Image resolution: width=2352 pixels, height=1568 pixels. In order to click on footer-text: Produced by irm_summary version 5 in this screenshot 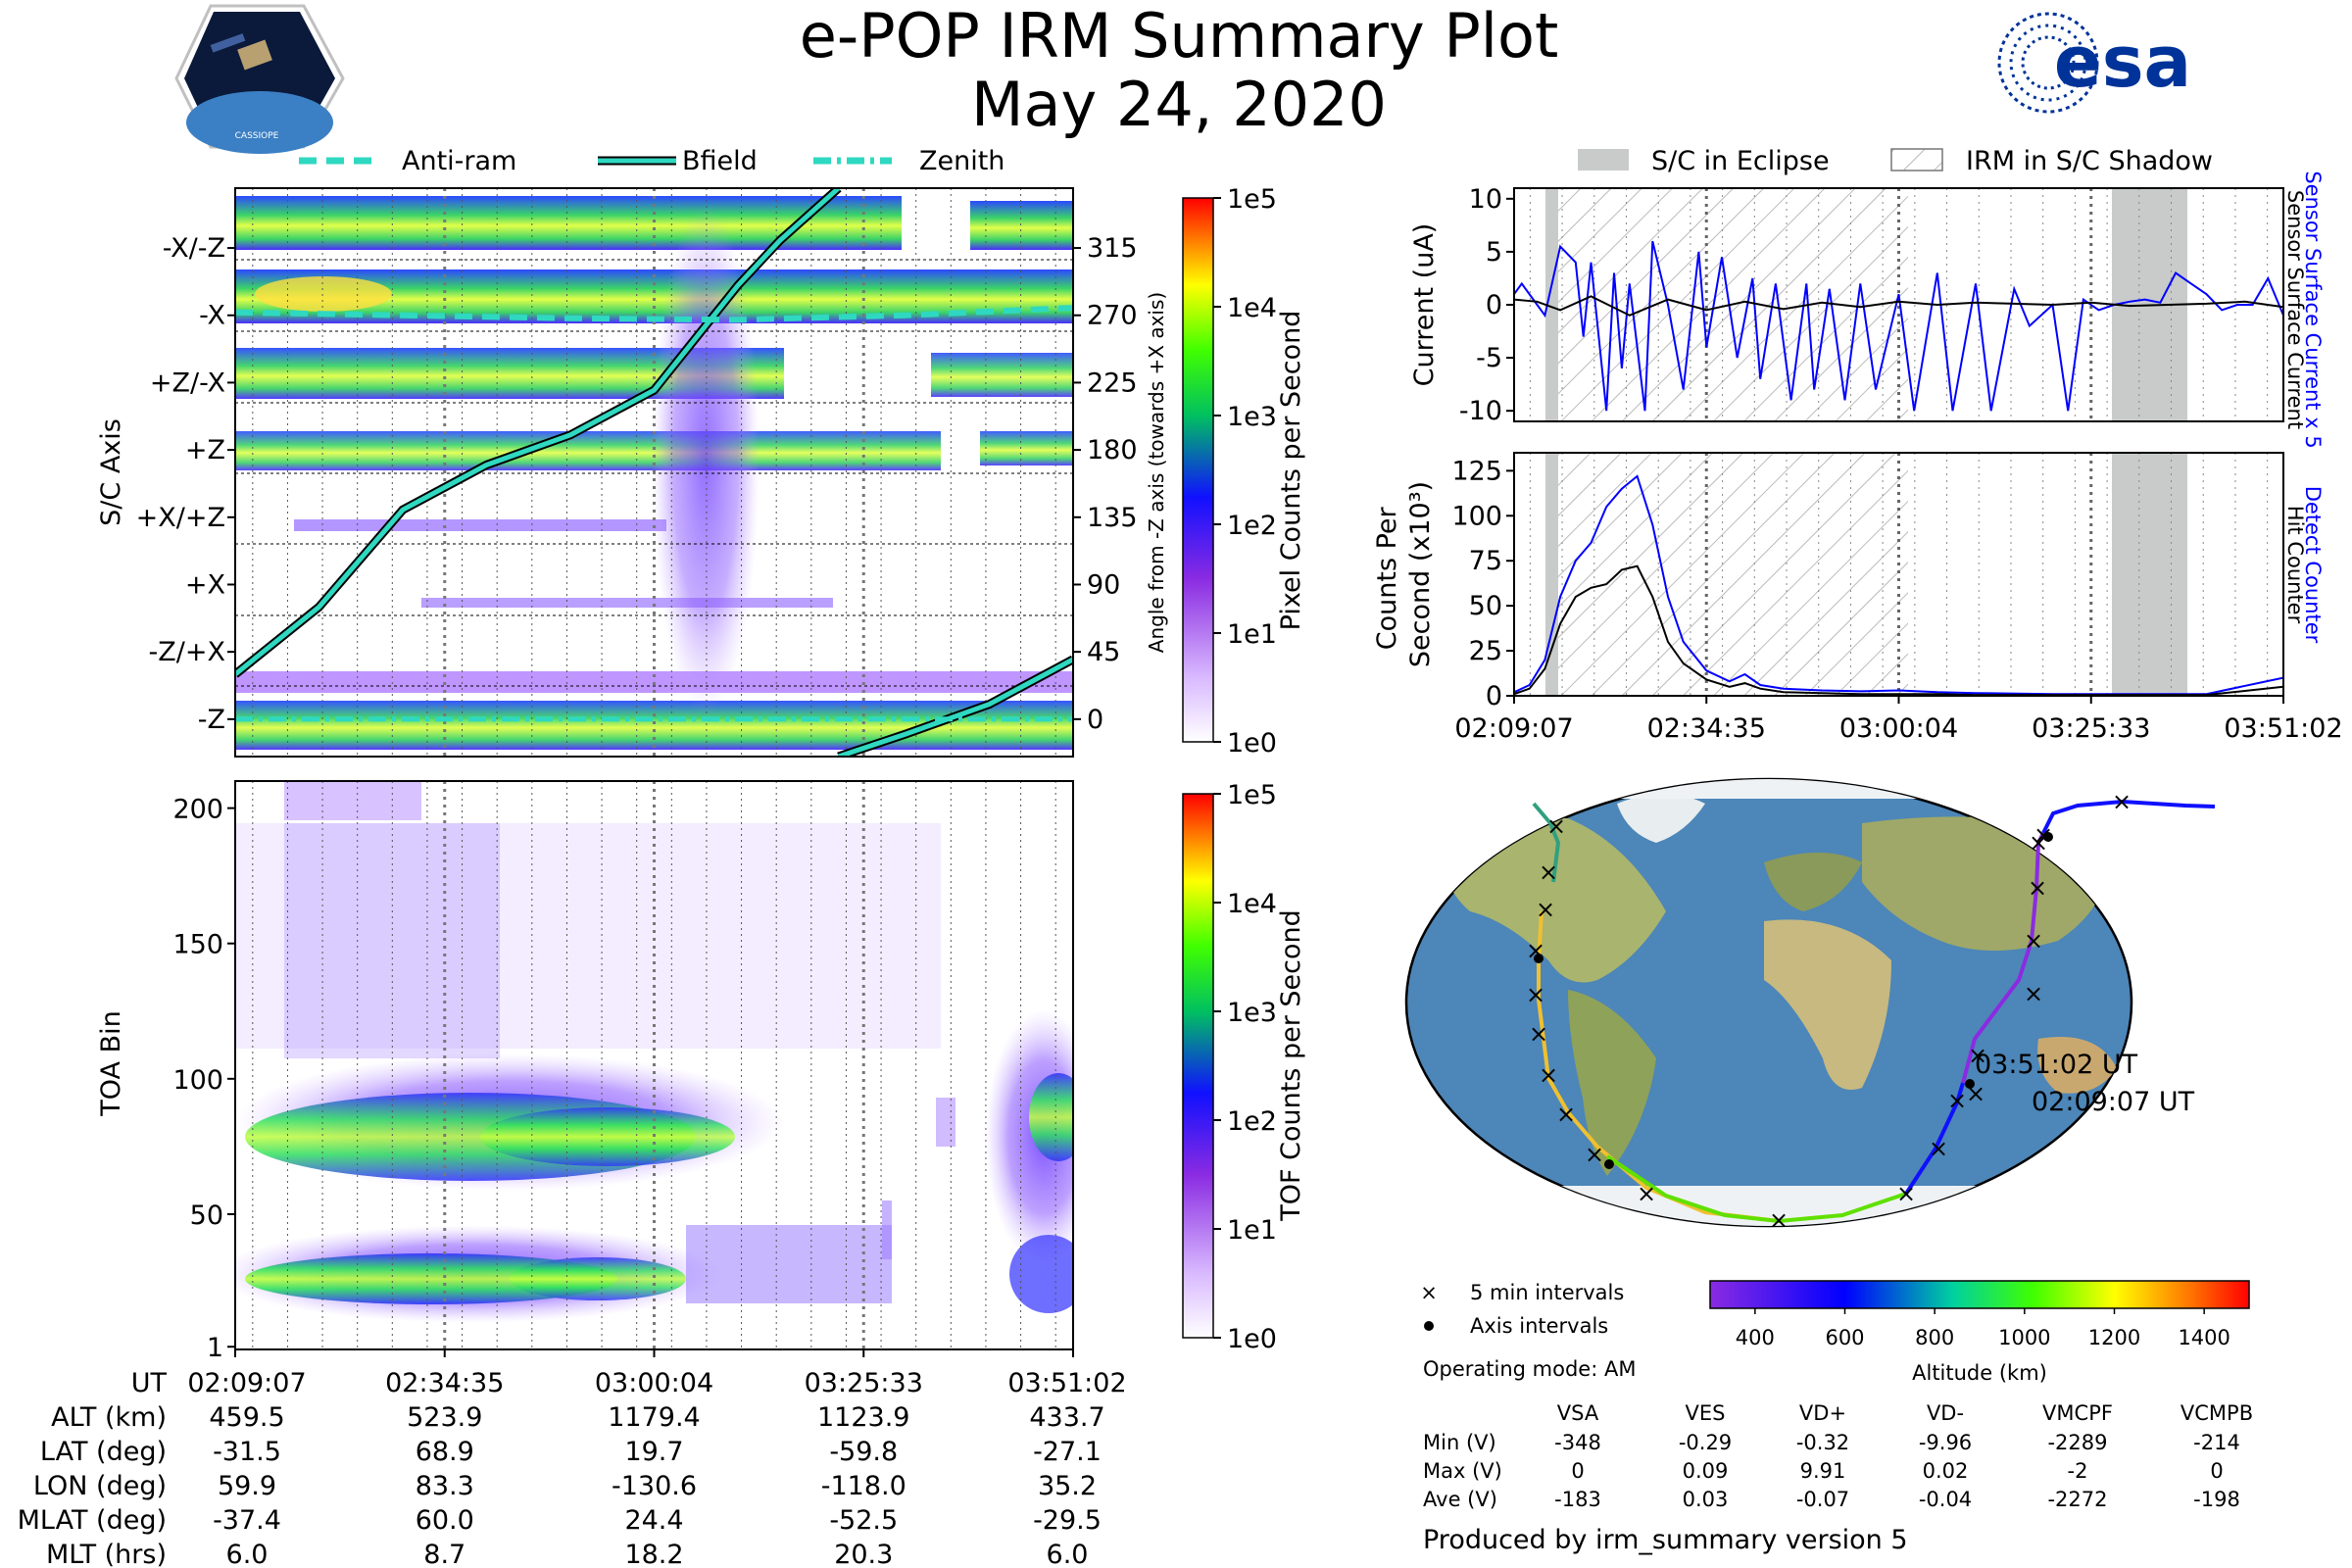, I will do `click(1665, 1540)`.